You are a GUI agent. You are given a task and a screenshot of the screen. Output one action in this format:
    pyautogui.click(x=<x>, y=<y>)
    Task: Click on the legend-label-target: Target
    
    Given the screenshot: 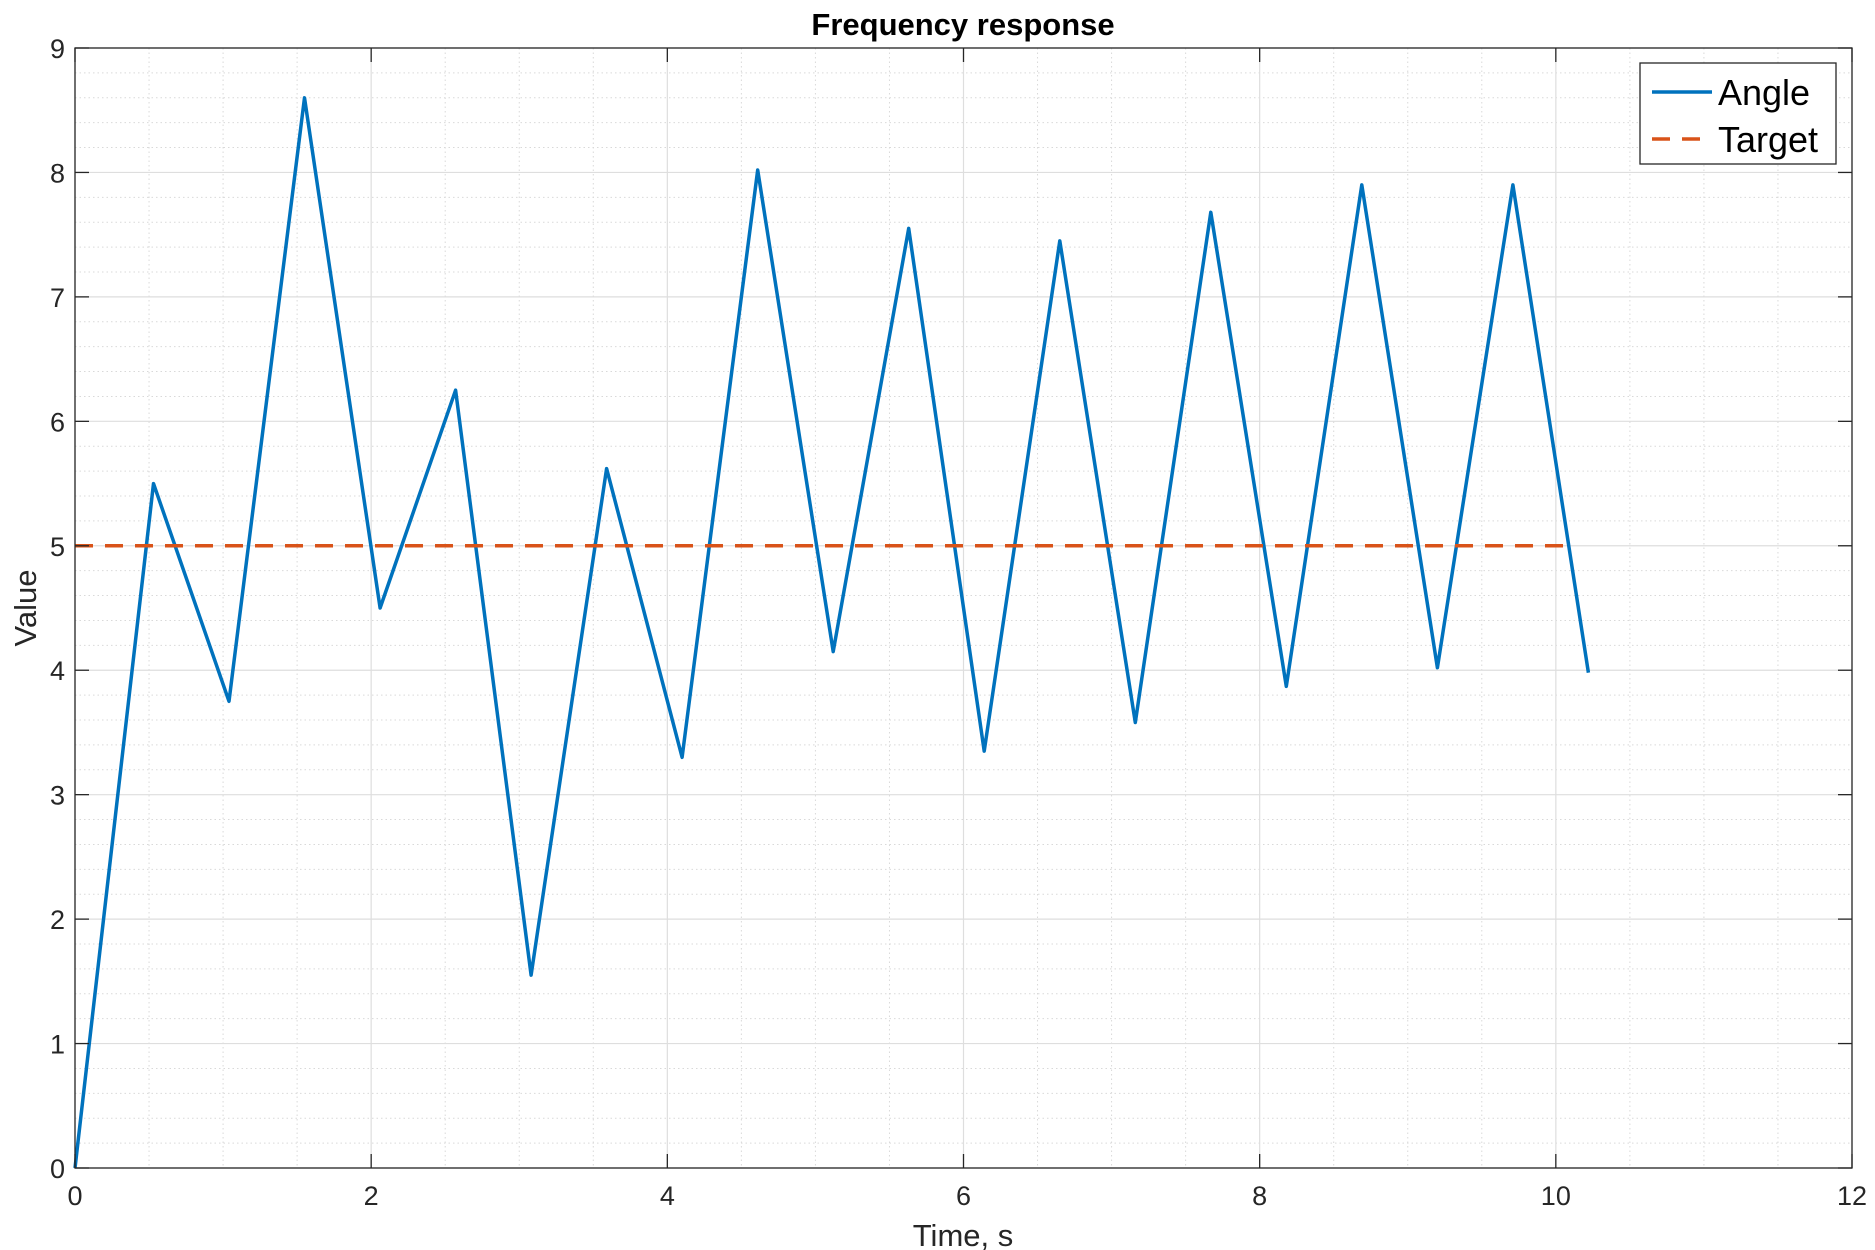 What is the action you would take?
    pyautogui.click(x=1768, y=139)
    